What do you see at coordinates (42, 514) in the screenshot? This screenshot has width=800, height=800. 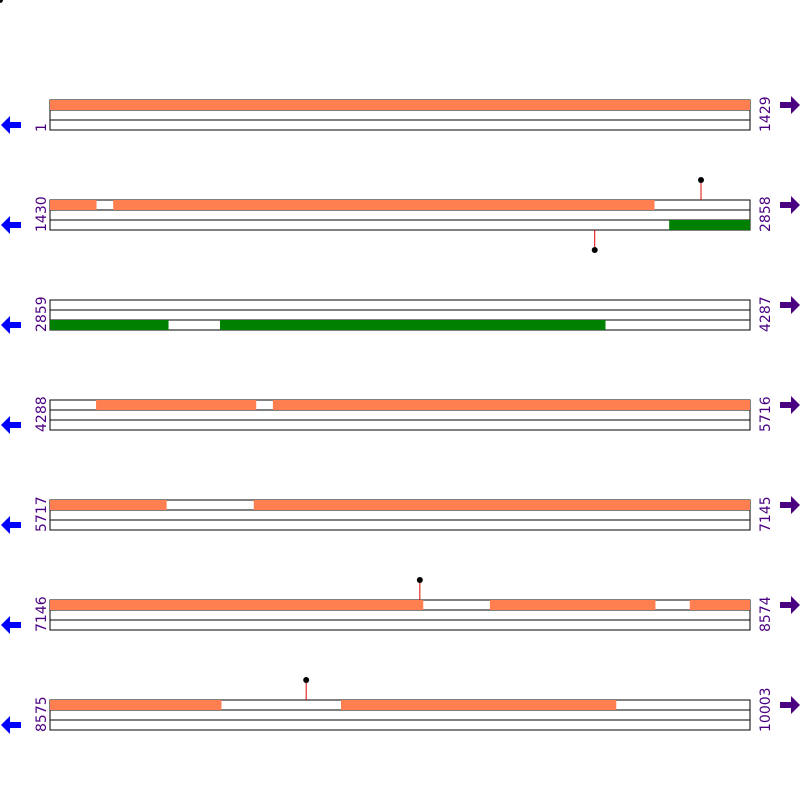 I see `start-label: 5717` at bounding box center [42, 514].